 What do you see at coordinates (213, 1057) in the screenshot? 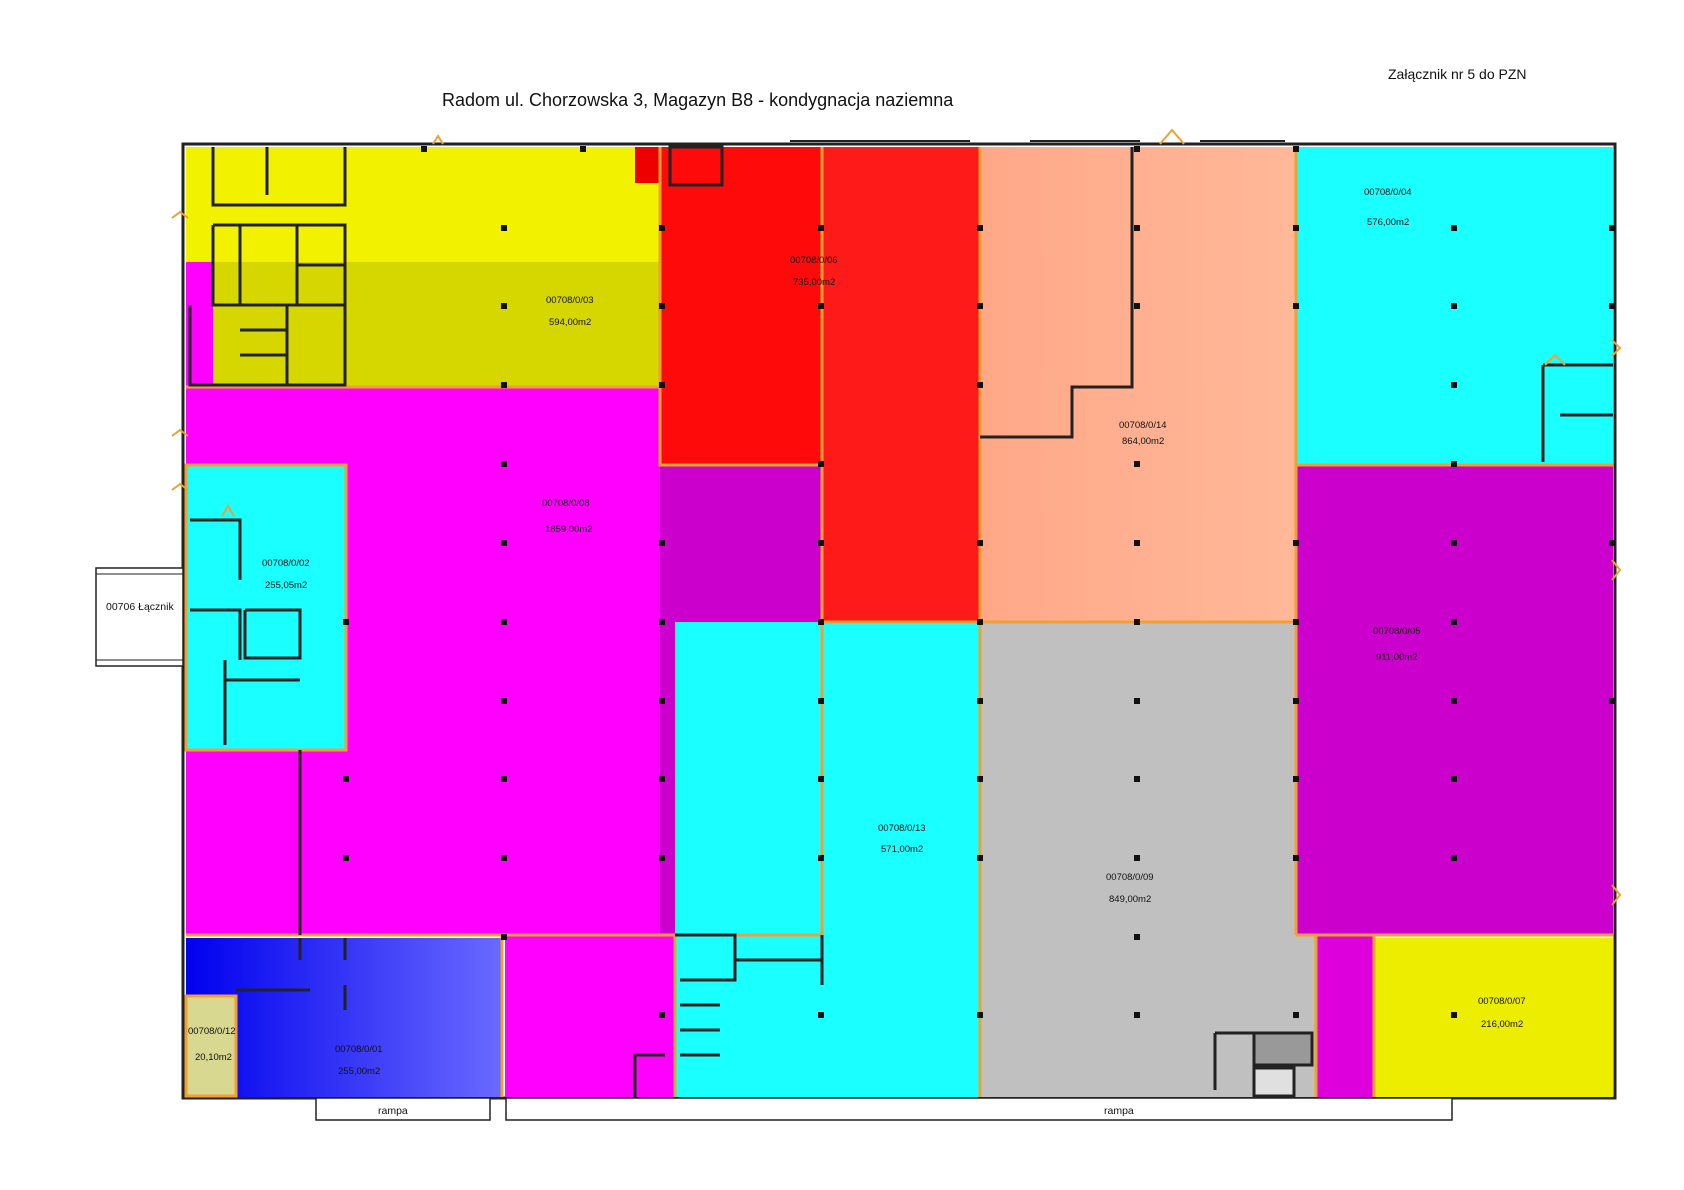
I see `unit-area-label: 20,10m2` at bounding box center [213, 1057].